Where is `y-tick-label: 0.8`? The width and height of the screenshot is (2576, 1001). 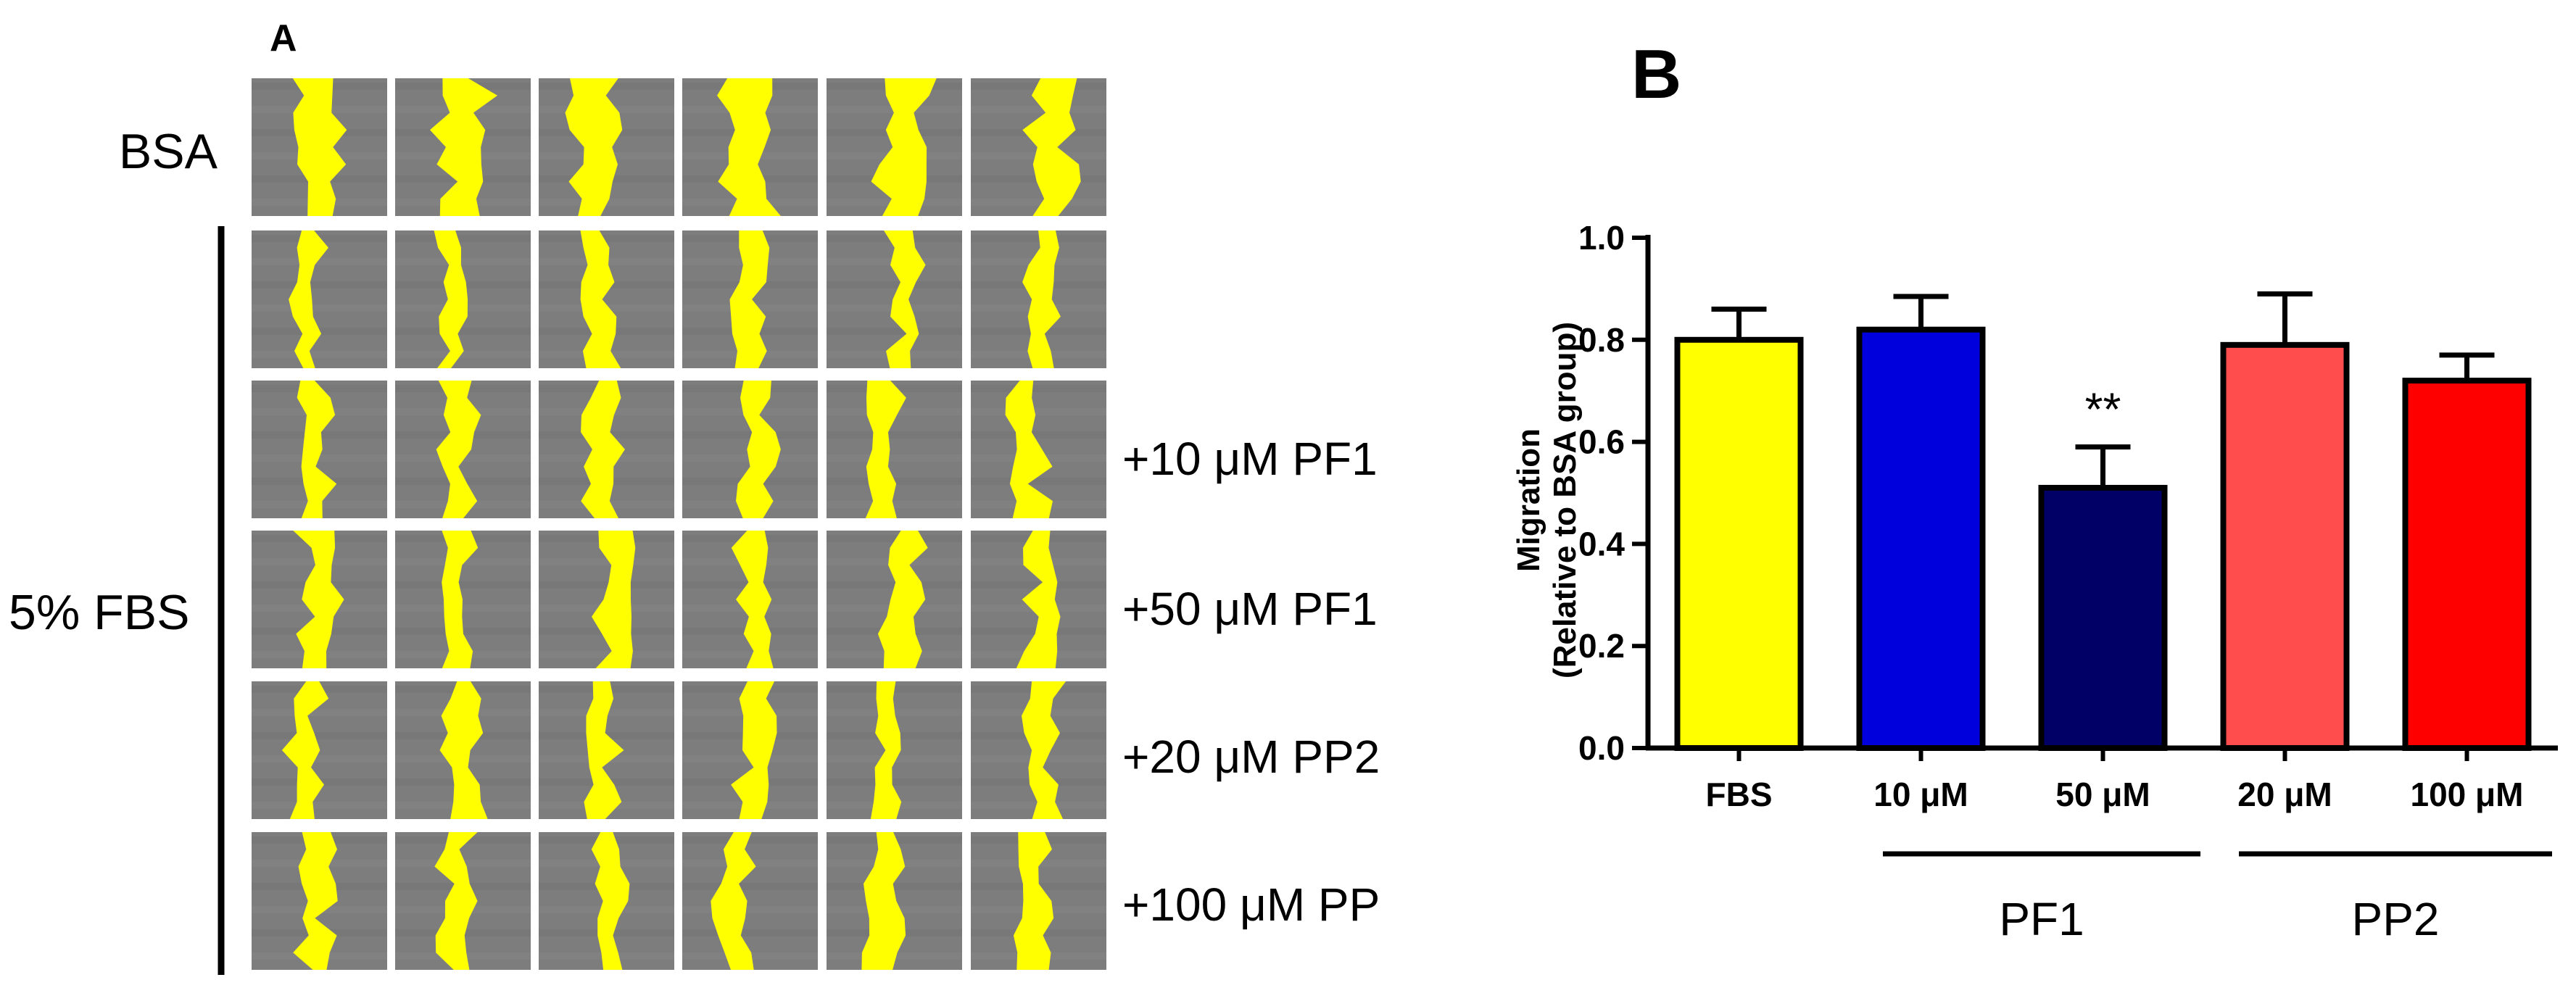
y-tick-label: 0.8 is located at coordinates (1602, 340).